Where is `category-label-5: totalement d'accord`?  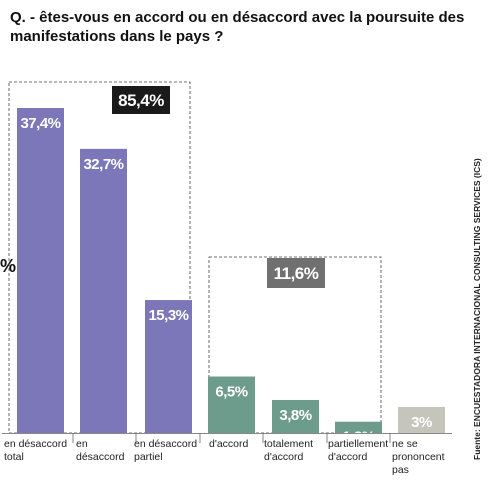 category-label-5: totalement d'accord is located at coordinates (289, 450).